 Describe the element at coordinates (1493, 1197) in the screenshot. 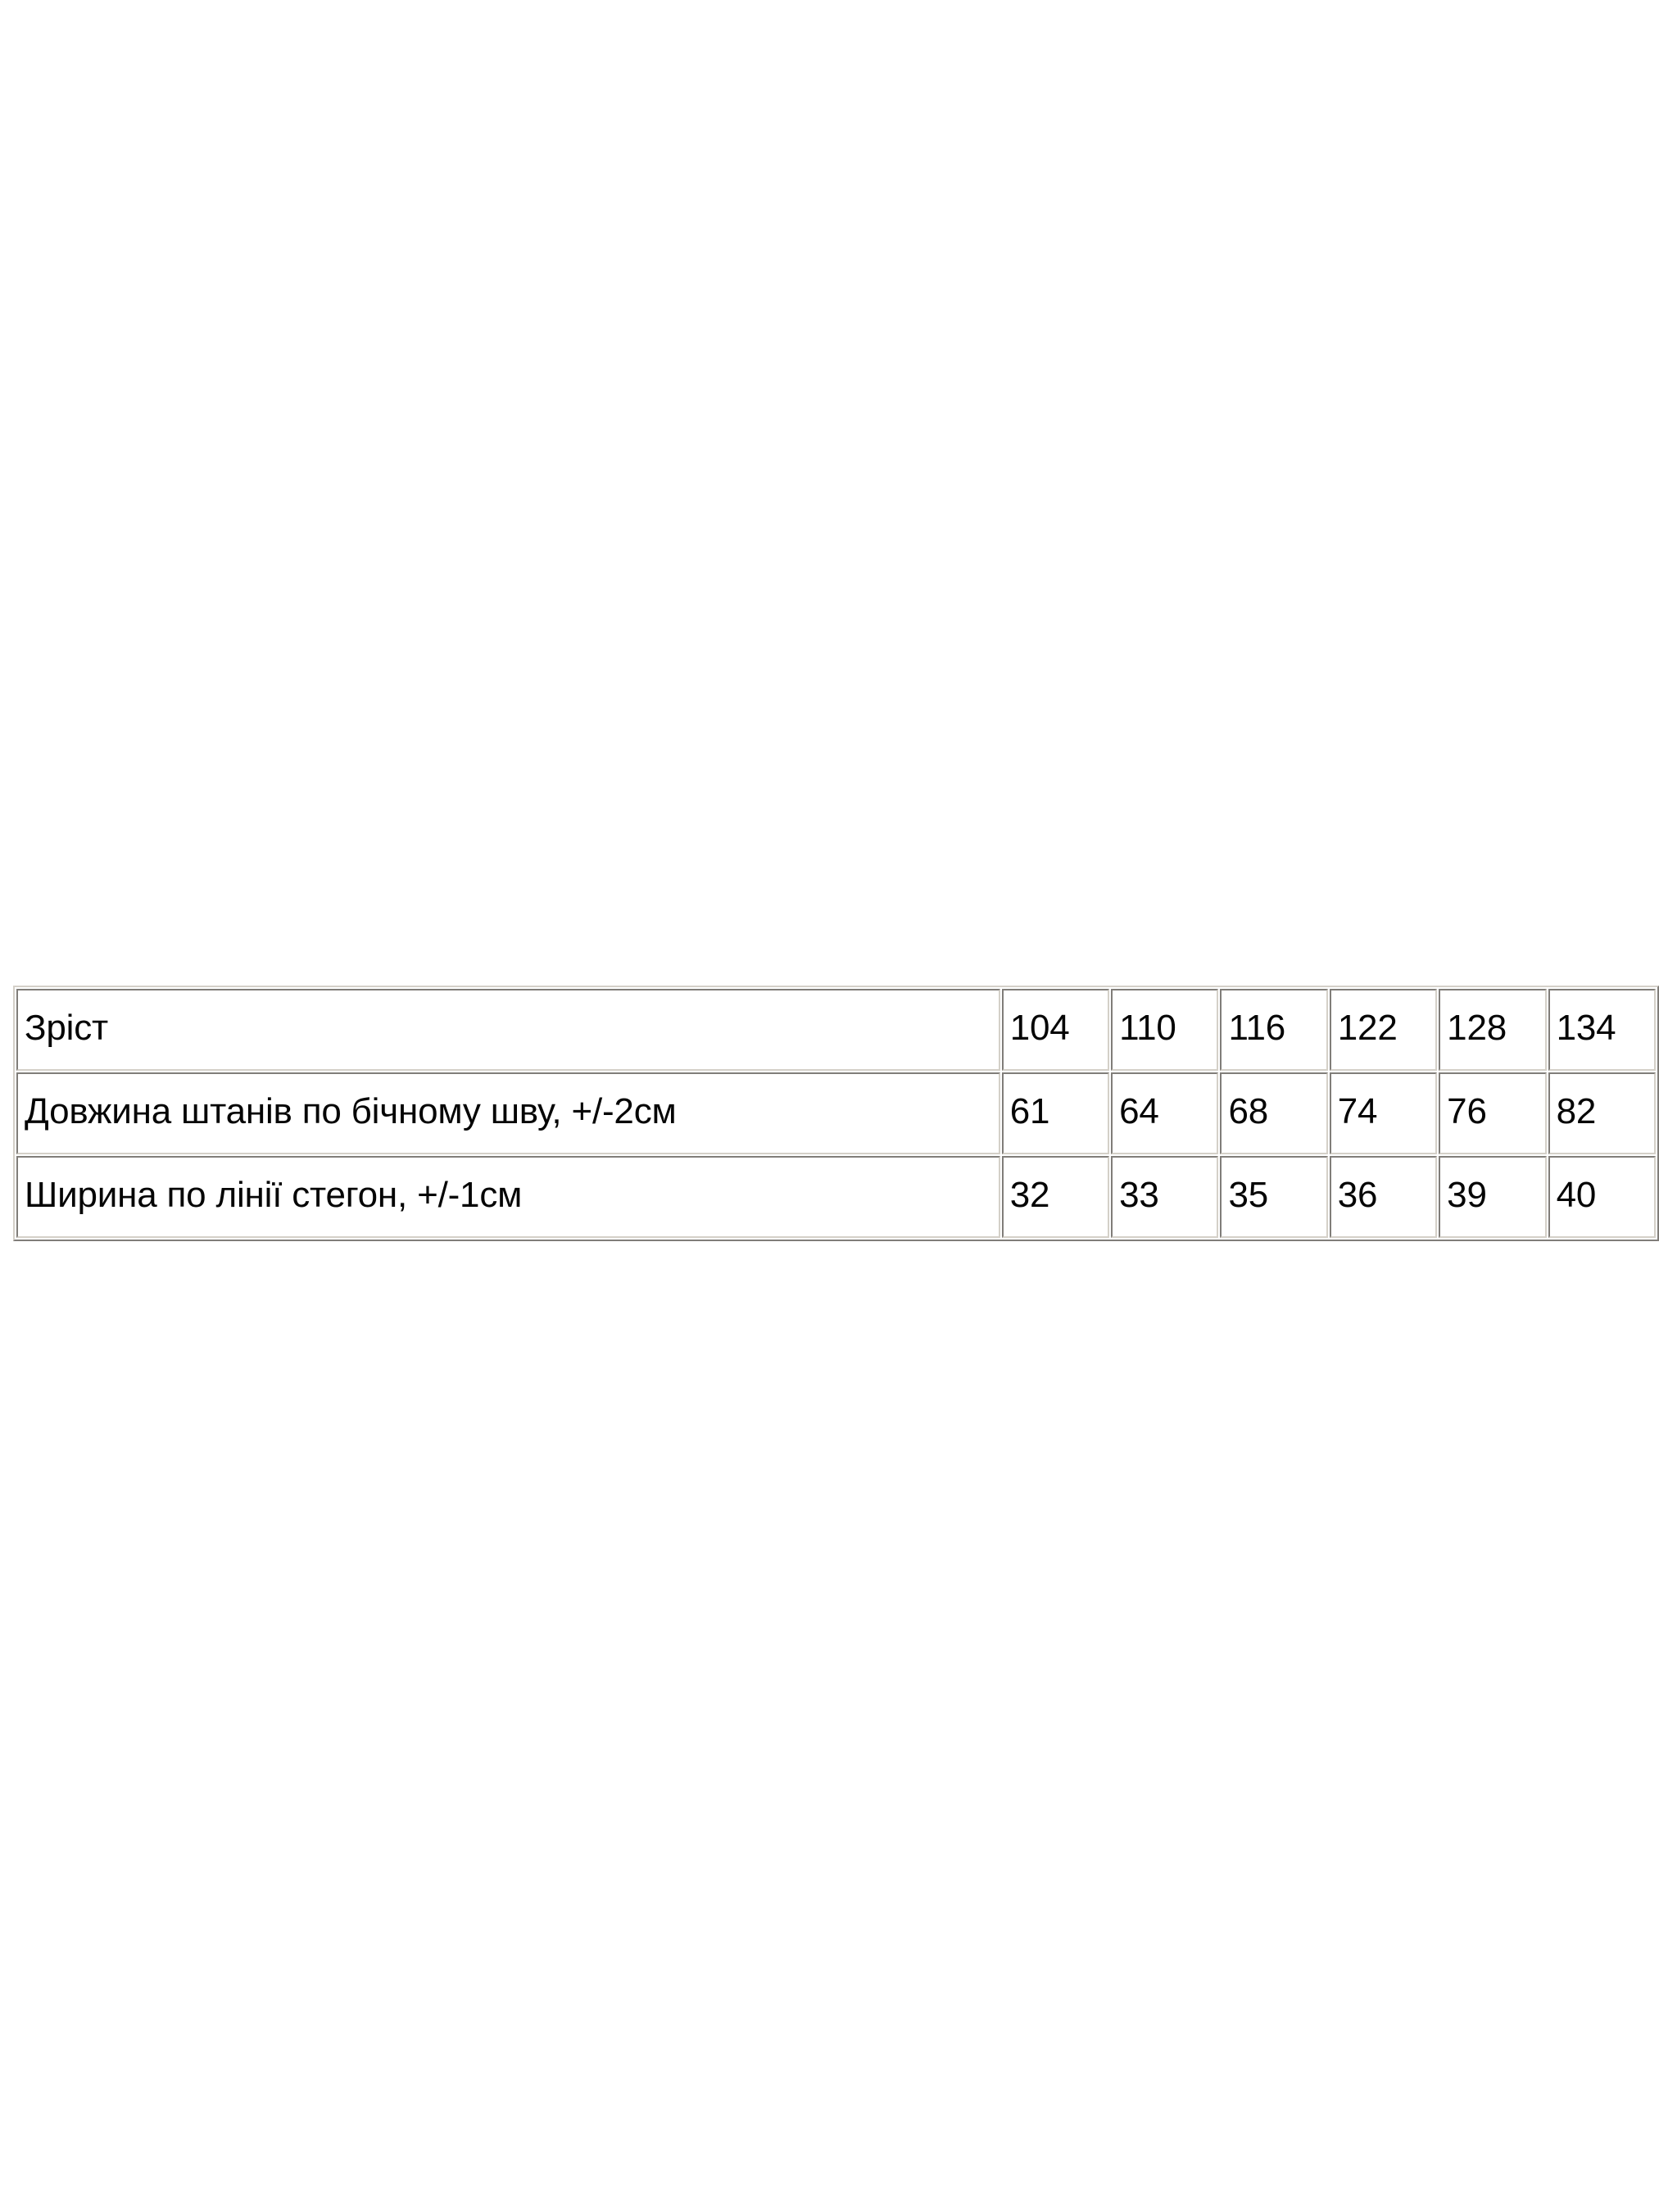

I see `cell-hip-width-5: 39` at that location.